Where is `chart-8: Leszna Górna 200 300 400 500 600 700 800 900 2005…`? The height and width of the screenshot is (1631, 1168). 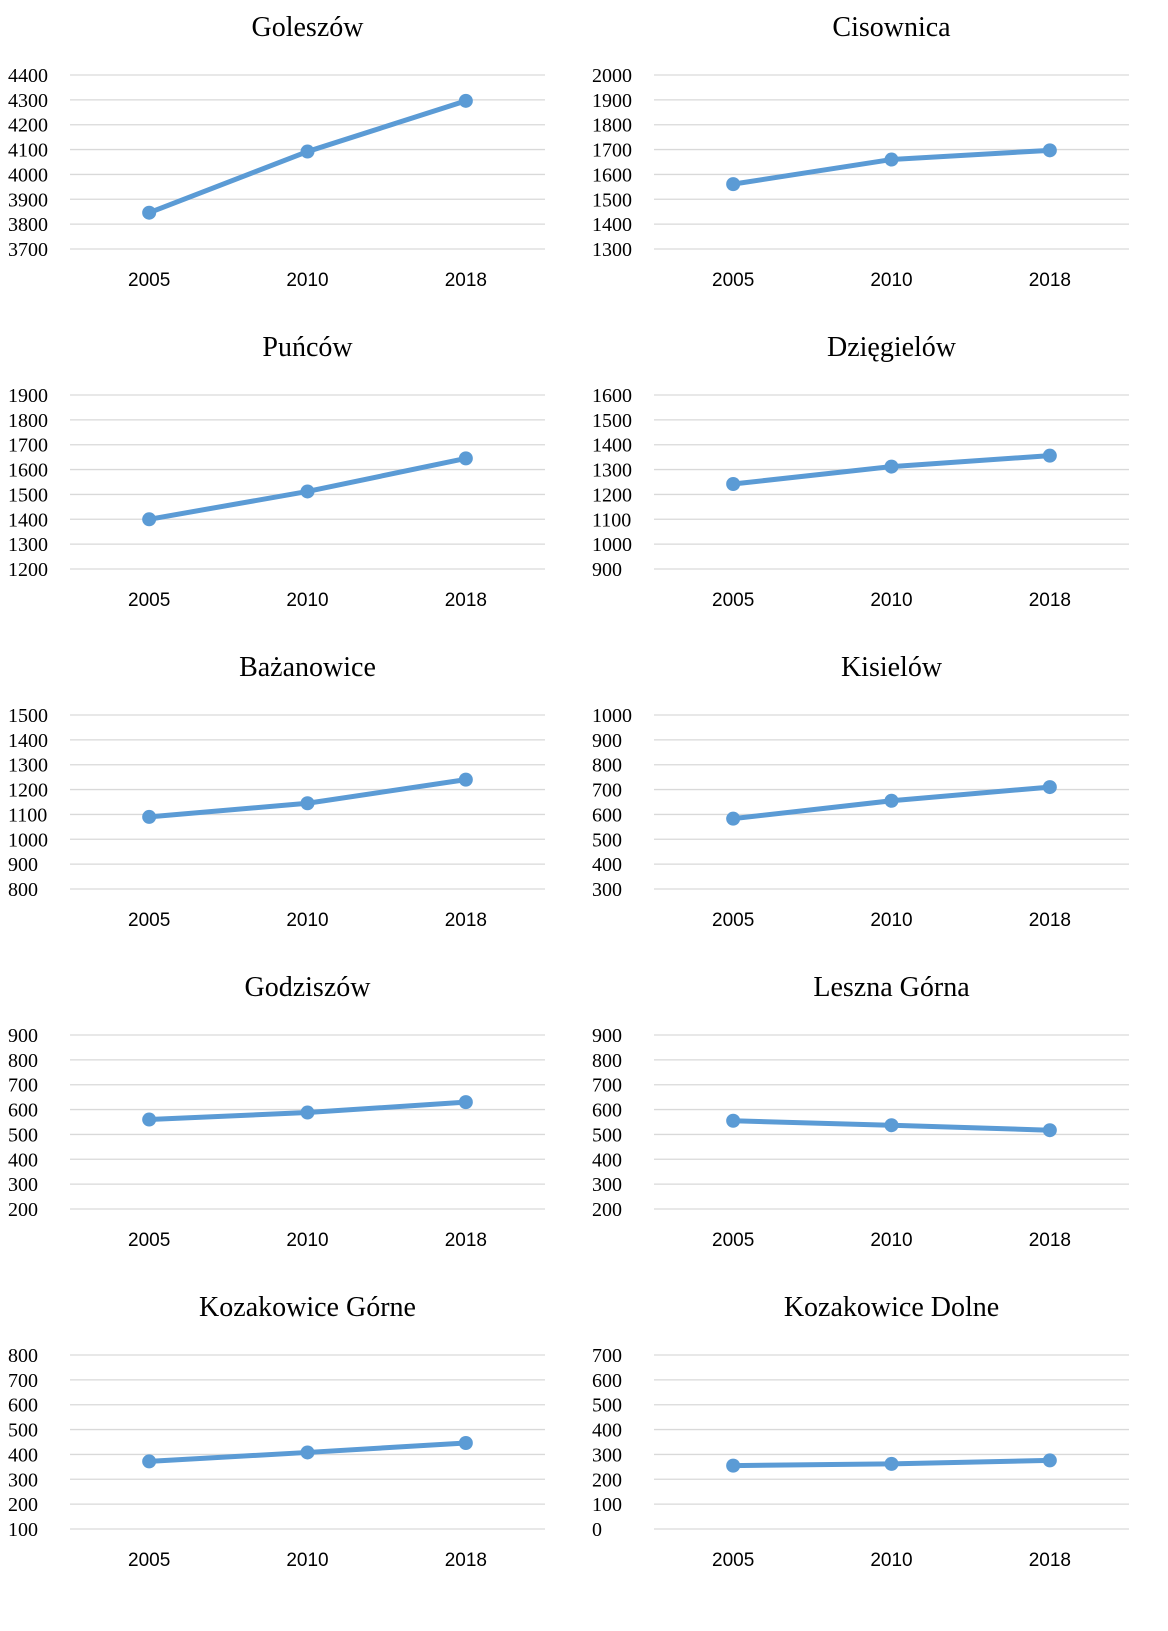 chart-8: Leszna Górna 200 300 400 500 600 700 800 900 2005… is located at coordinates (876, 1120).